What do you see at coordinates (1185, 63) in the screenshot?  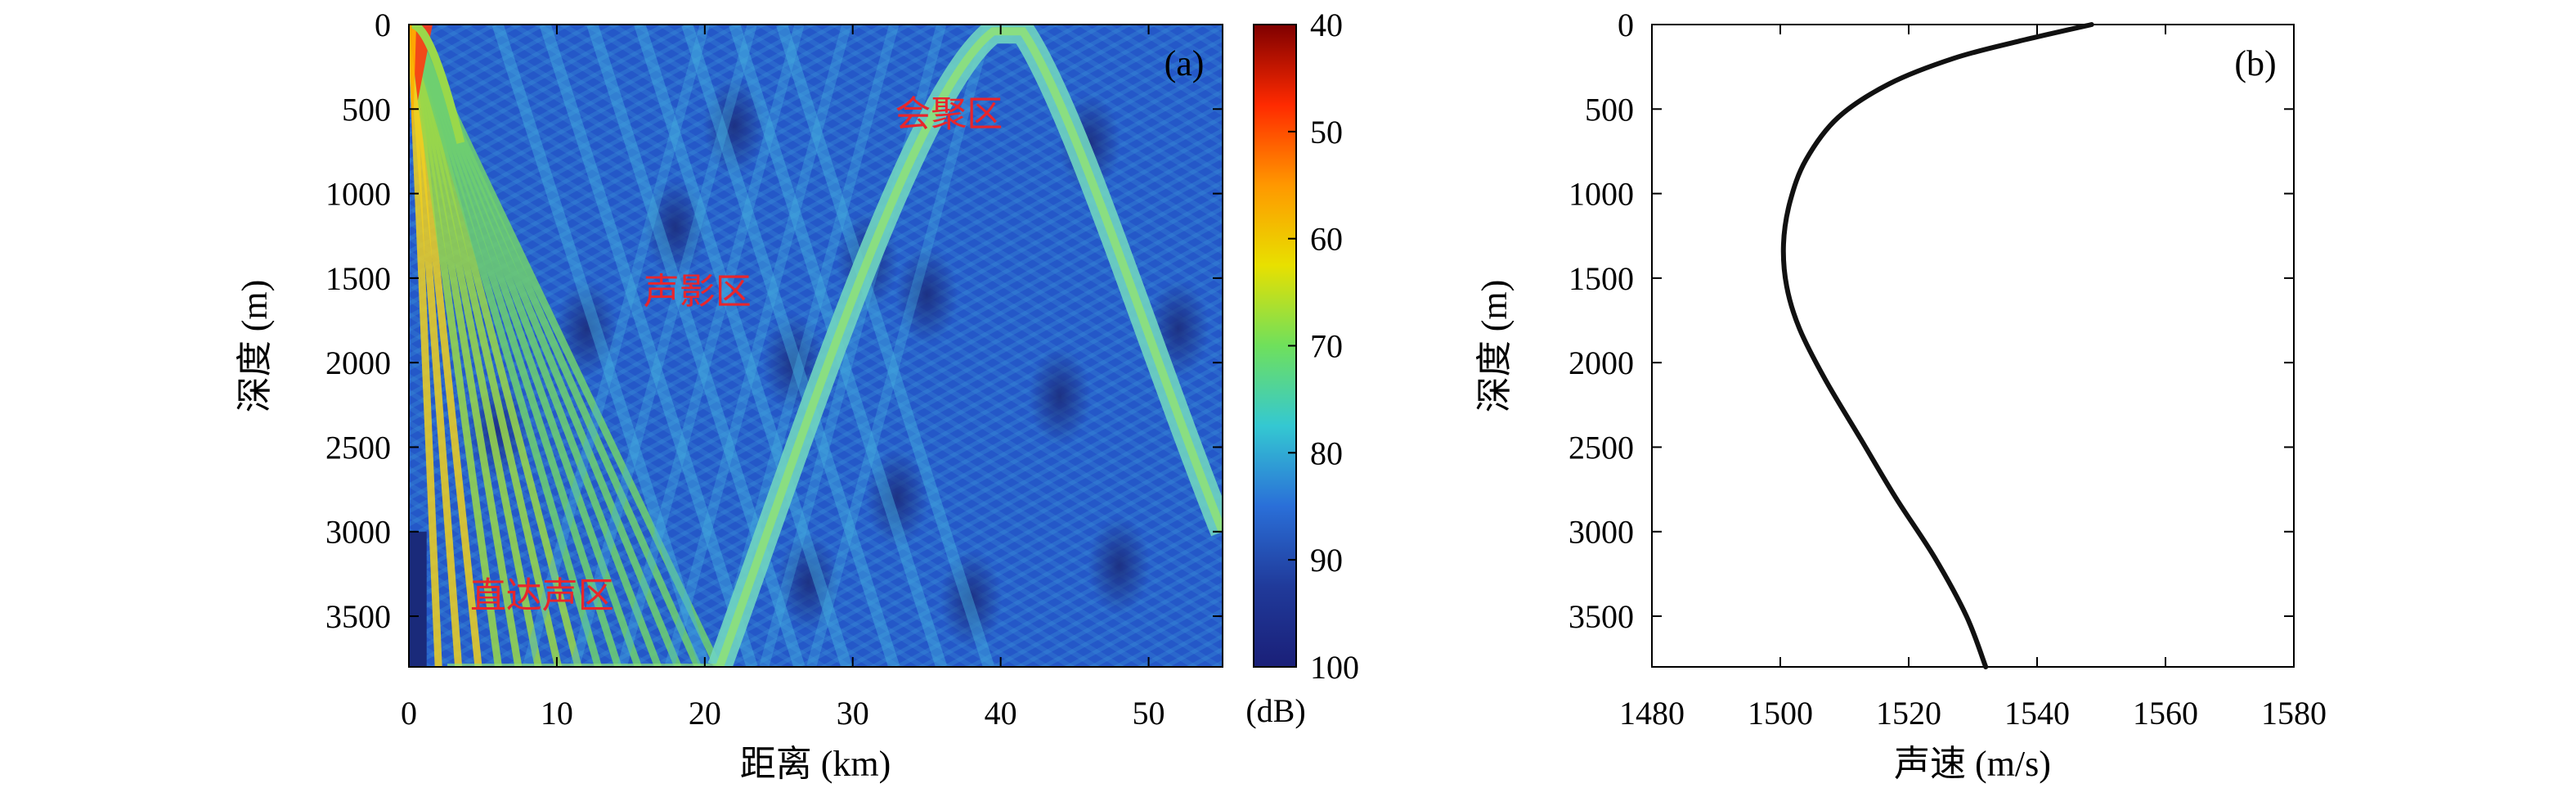 I see `panel-a-label: (a)` at bounding box center [1185, 63].